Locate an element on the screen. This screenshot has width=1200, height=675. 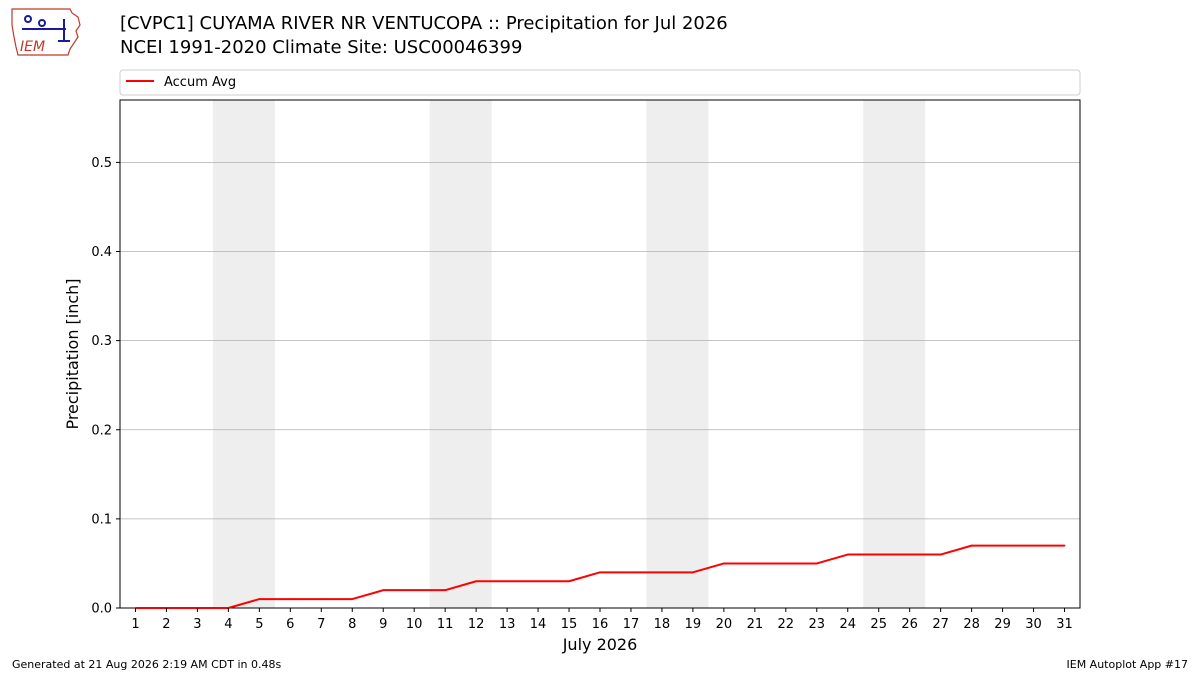
x-tick-label: 17 is located at coordinates (631, 624).